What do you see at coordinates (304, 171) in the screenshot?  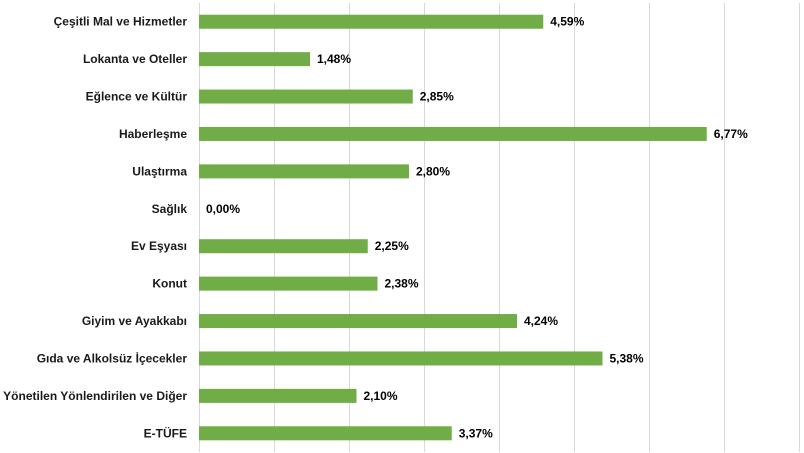 I see `bar-ulastirma` at bounding box center [304, 171].